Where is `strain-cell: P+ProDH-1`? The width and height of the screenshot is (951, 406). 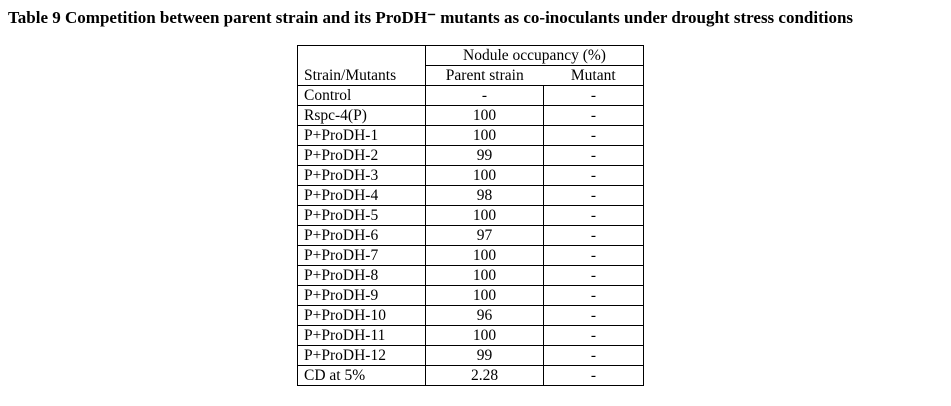 strain-cell: P+ProDH-1 is located at coordinates (361, 136).